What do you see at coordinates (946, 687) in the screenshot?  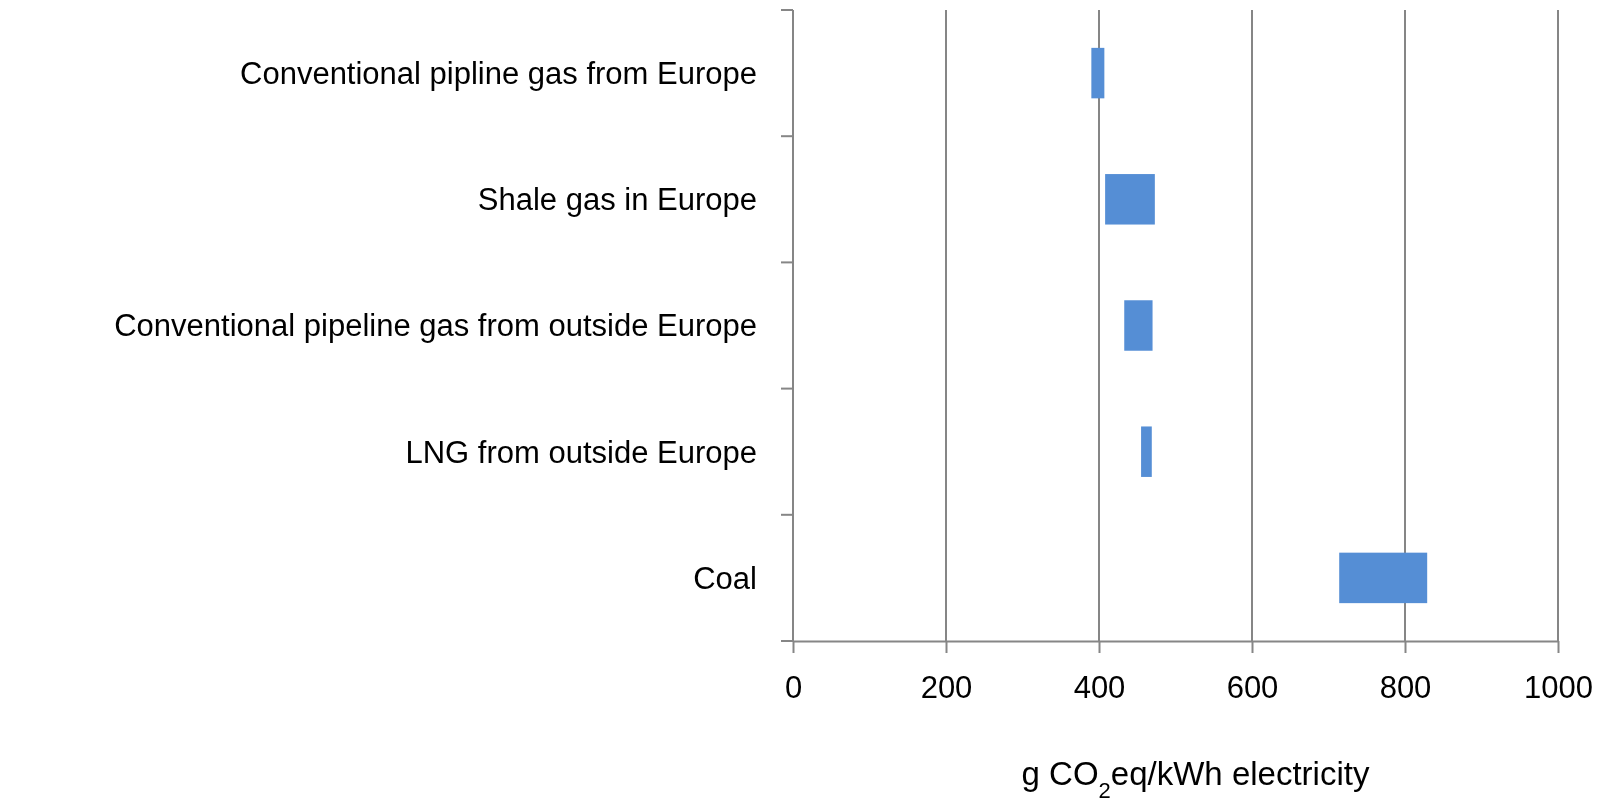 I see `x-tick-label: 200` at bounding box center [946, 687].